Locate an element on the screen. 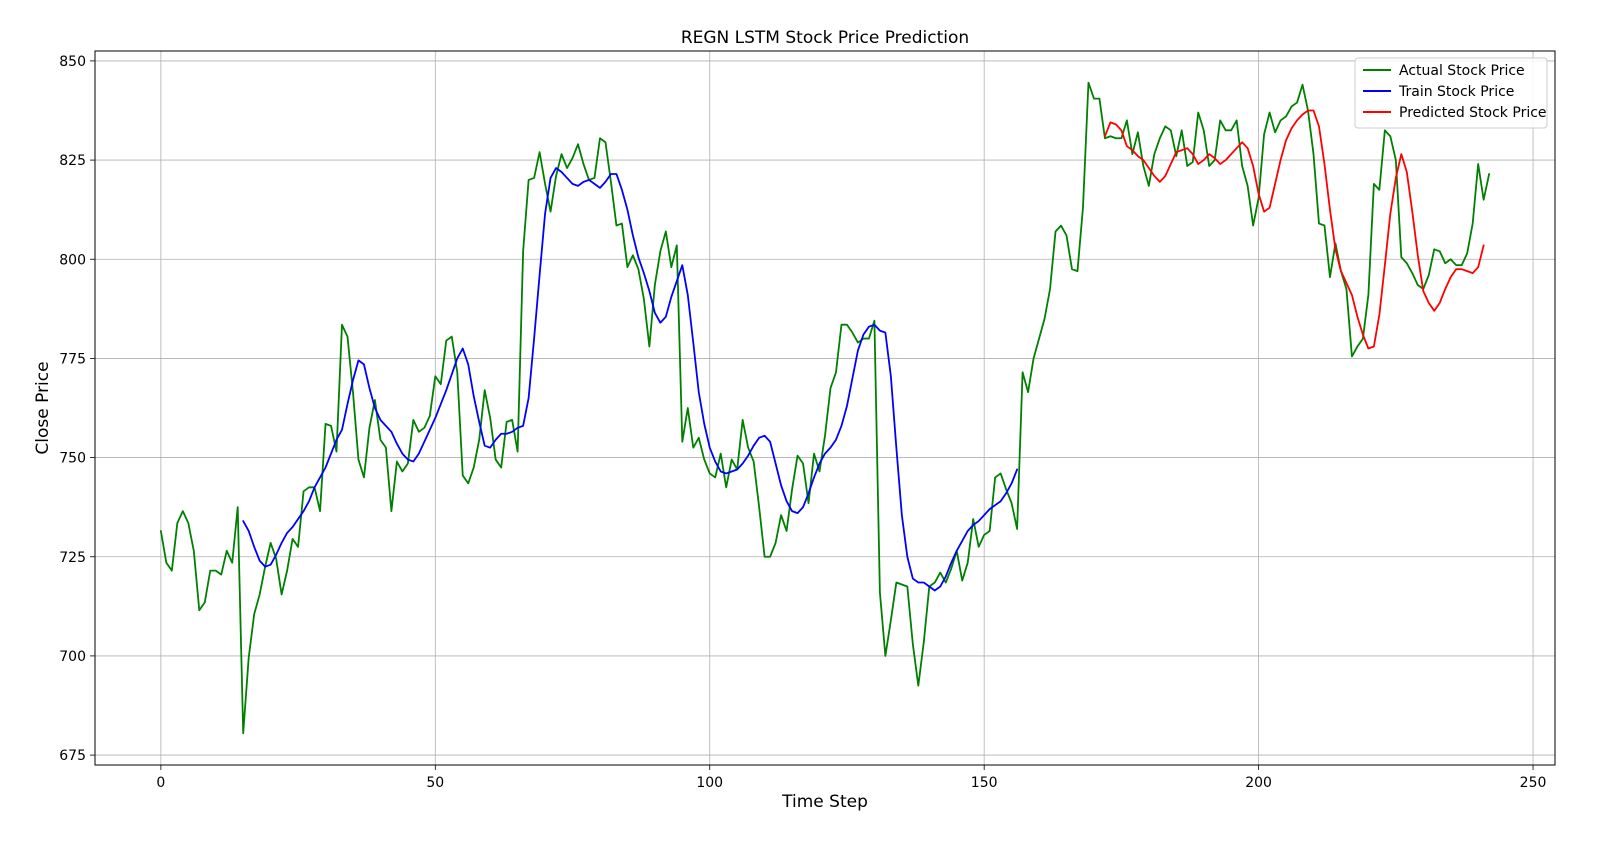  x-tick-label: 150 is located at coordinates (984, 783).